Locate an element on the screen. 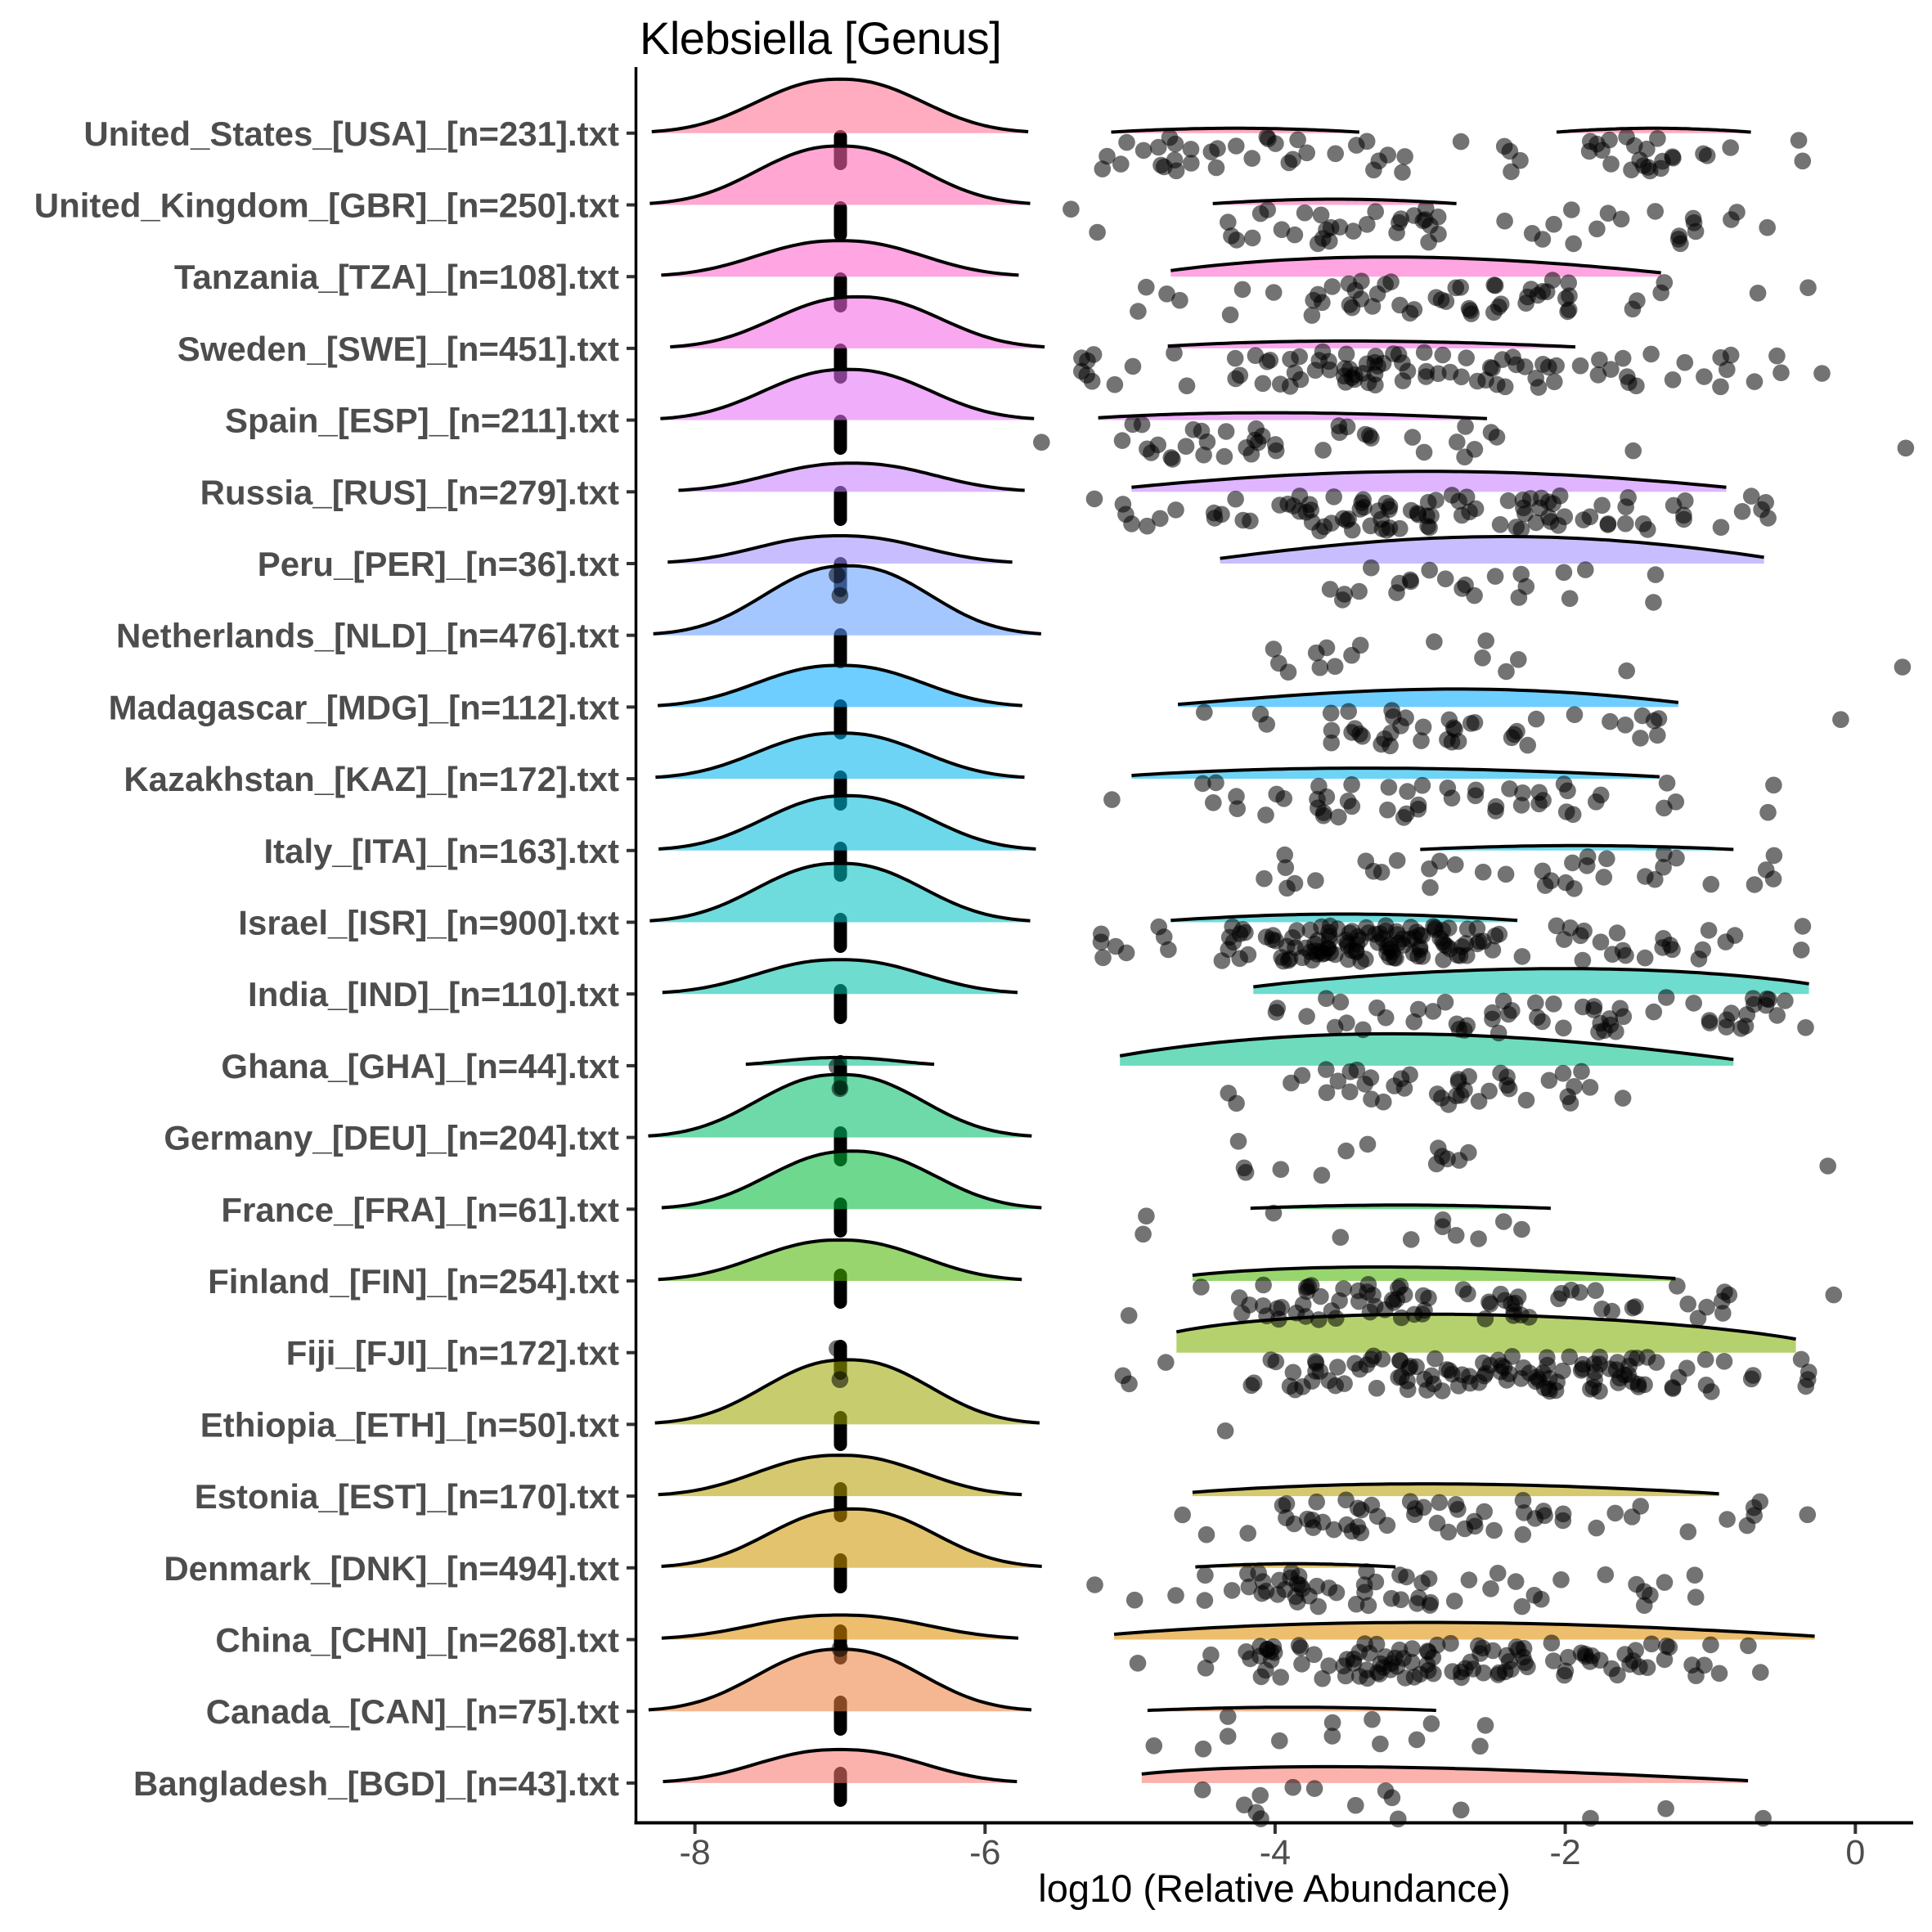  svg-text: Madagascar_[MDG]_[n=112].txt is located at coordinates (364, 707).